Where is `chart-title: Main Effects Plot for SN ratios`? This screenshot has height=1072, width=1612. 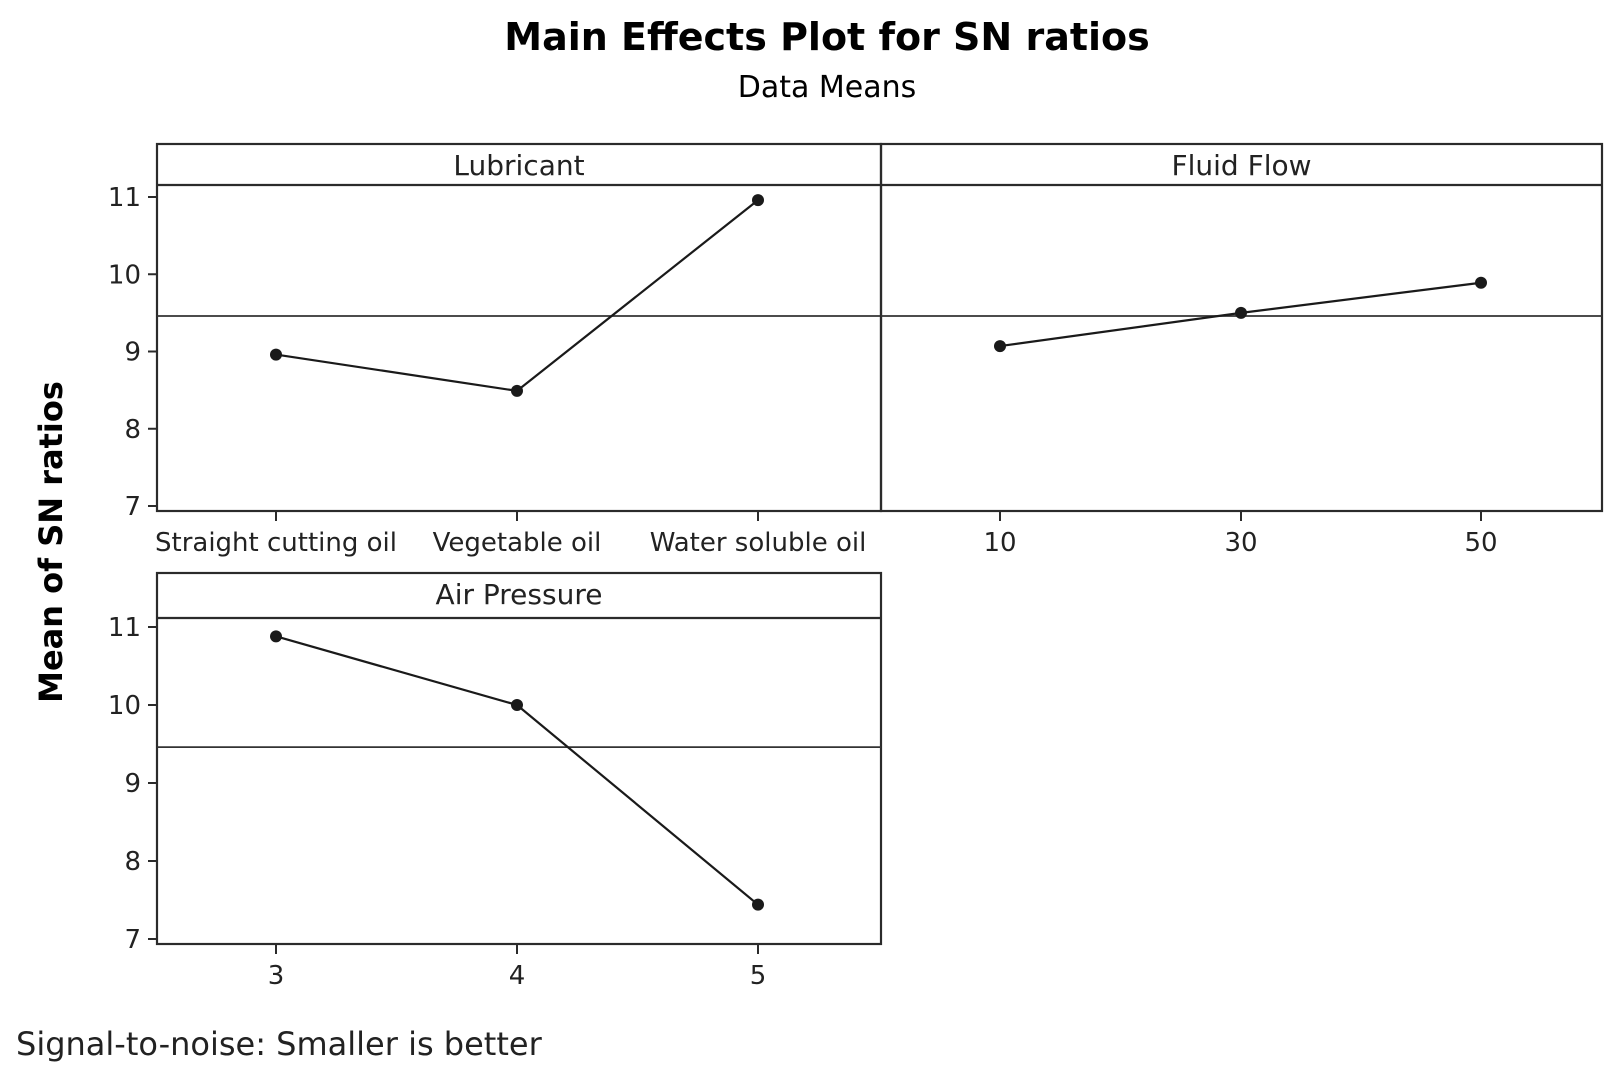
chart-title: Main Effects Plot for SN ratios is located at coordinates (827, 37).